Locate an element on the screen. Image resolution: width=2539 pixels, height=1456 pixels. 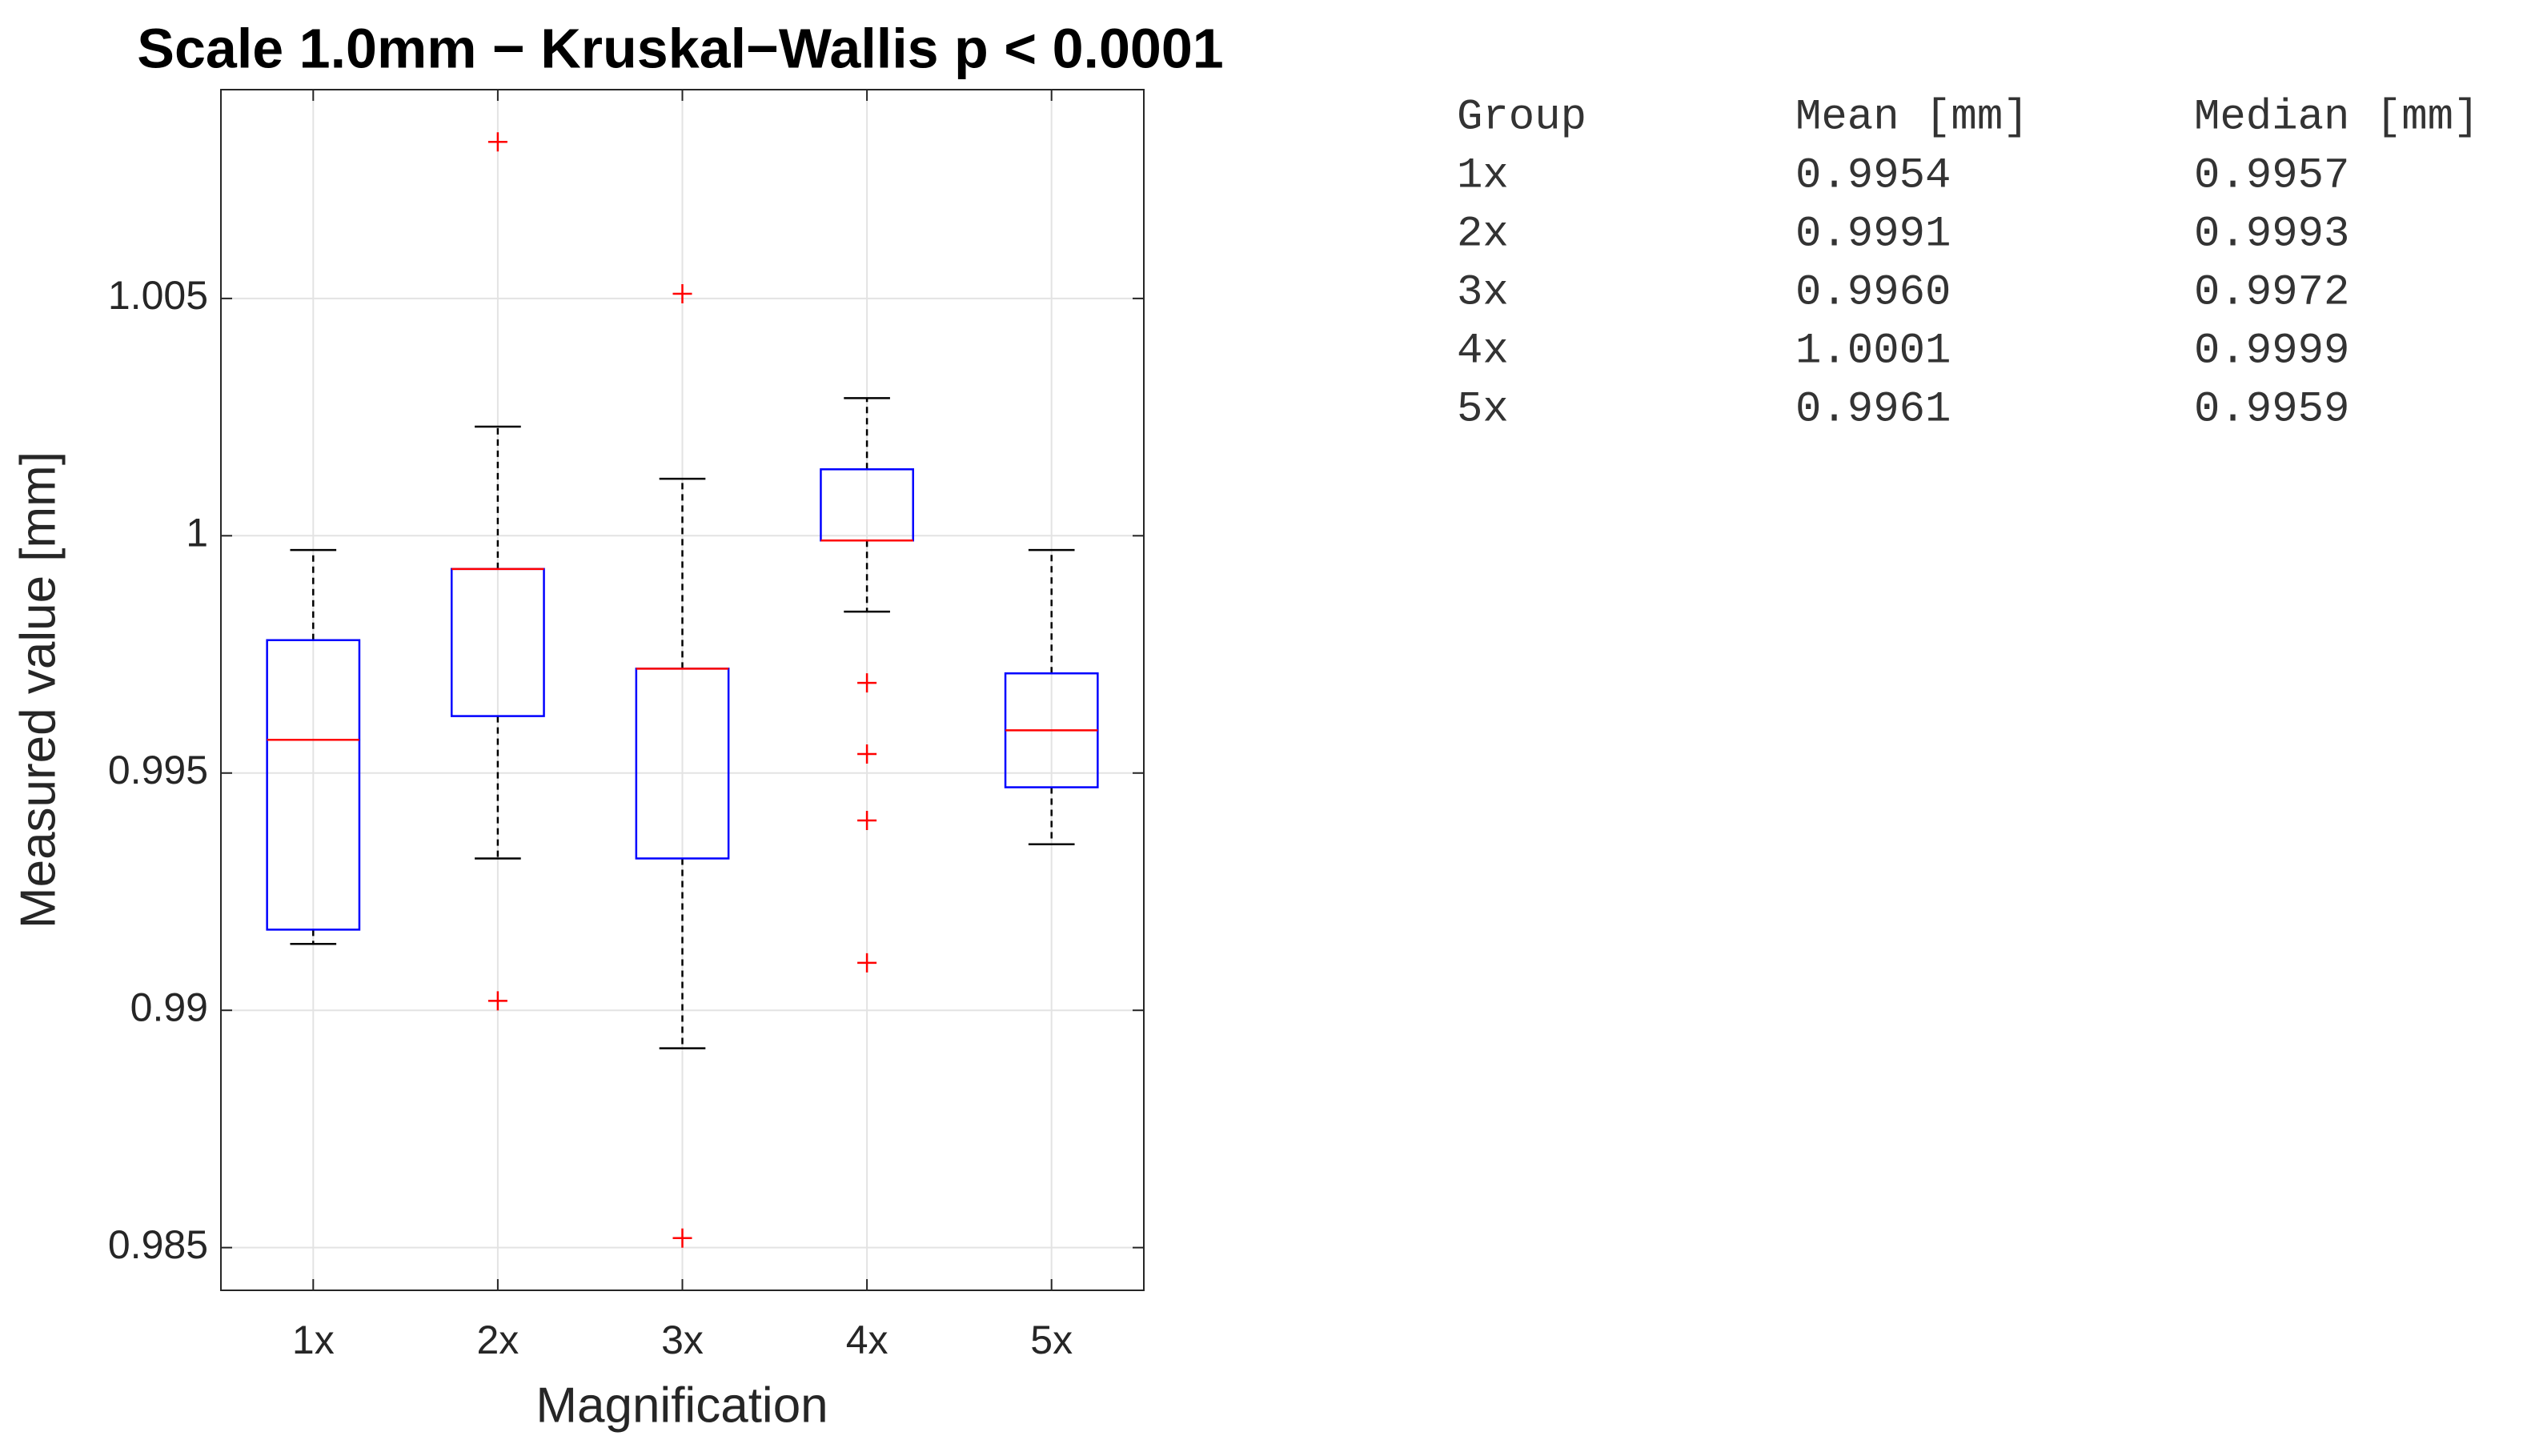
x-tick-label: 2x is located at coordinates (497, 1340).